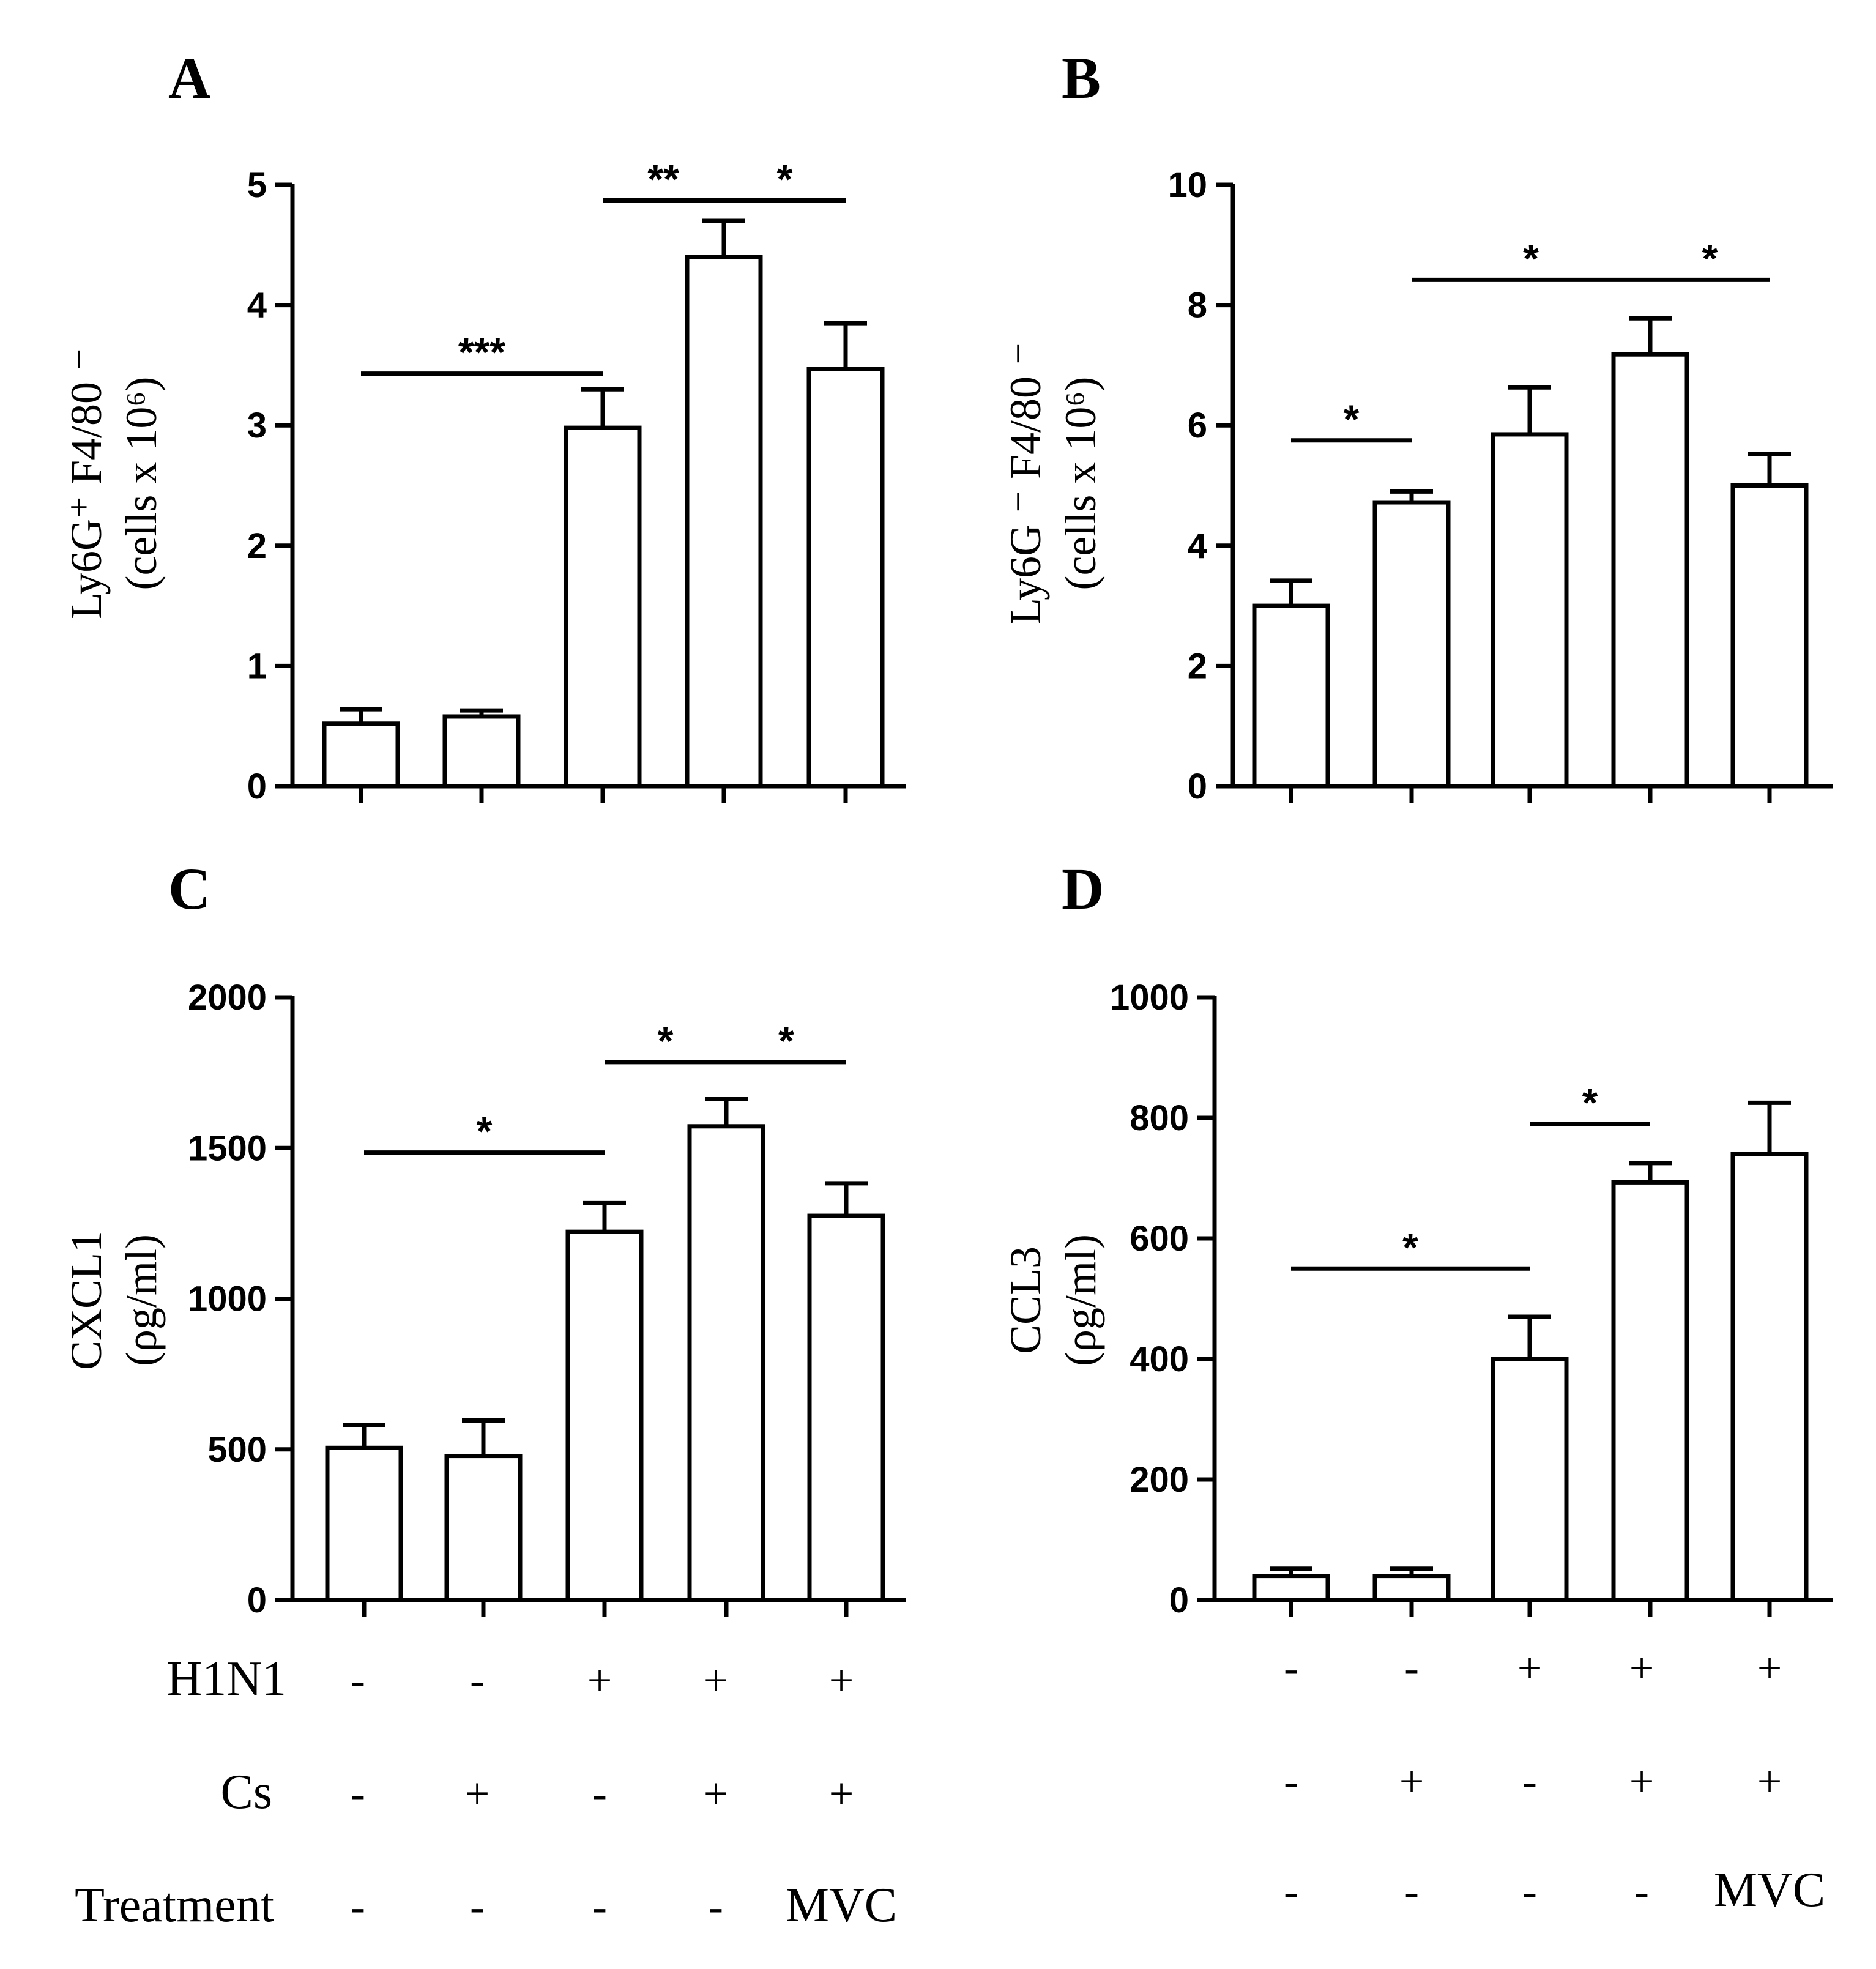  What do you see at coordinates (1080, 483) in the screenshot?
I see `y-axis-label-line2-b: (cells x 10⁶)` at bounding box center [1080, 483].